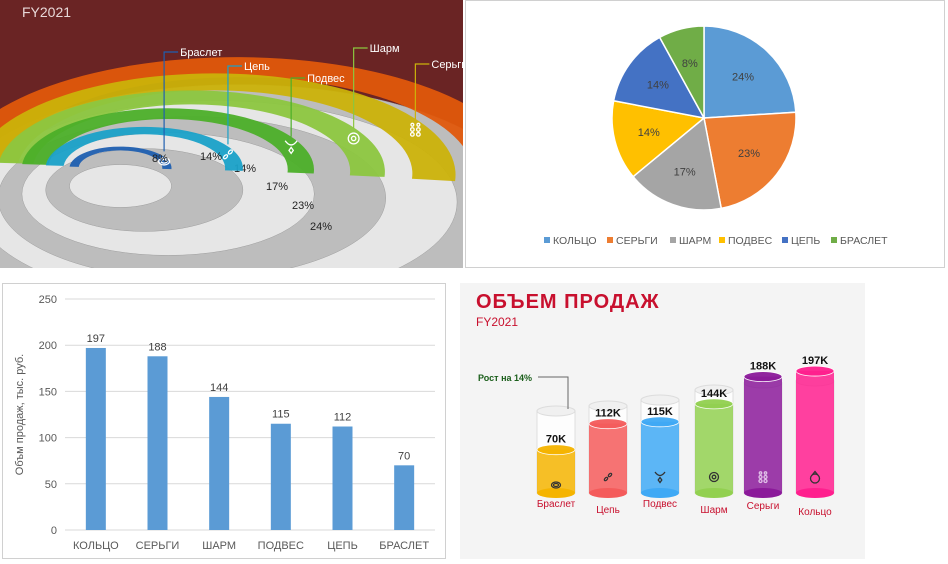 Image resolution: width=948 pixels, height=564 pixels. I want to click on ring-percent-label: 8%, so click(160, 159).